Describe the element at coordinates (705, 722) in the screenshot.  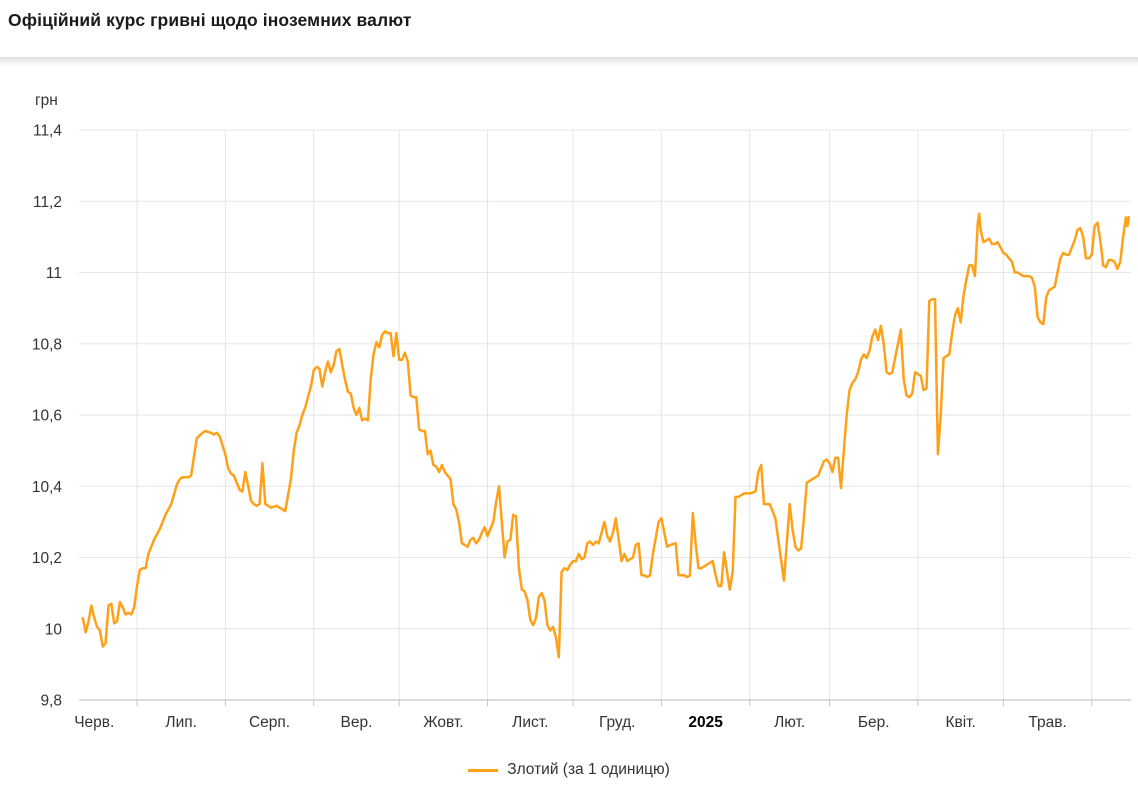
I see `x-axis-month-label: 2025` at that location.